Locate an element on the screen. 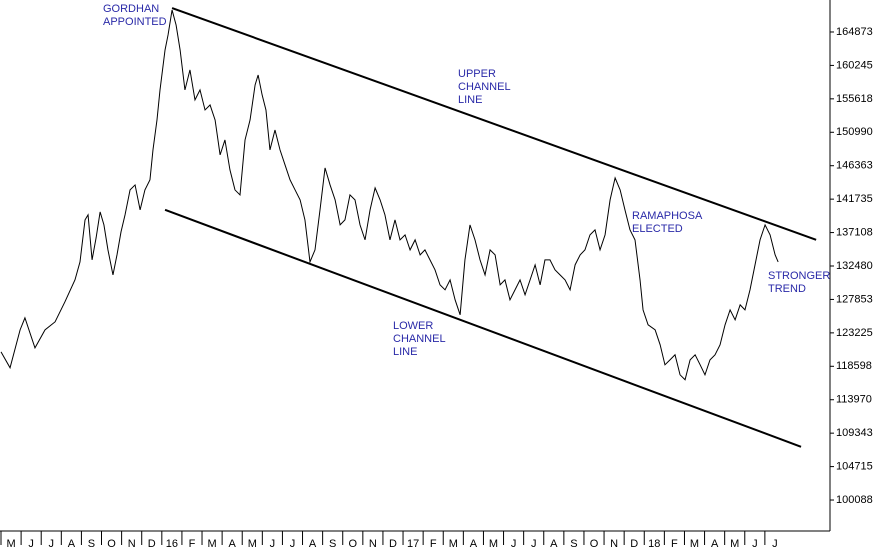 This screenshot has height=553, width=895. x-tick-label: 18 is located at coordinates (654, 544).